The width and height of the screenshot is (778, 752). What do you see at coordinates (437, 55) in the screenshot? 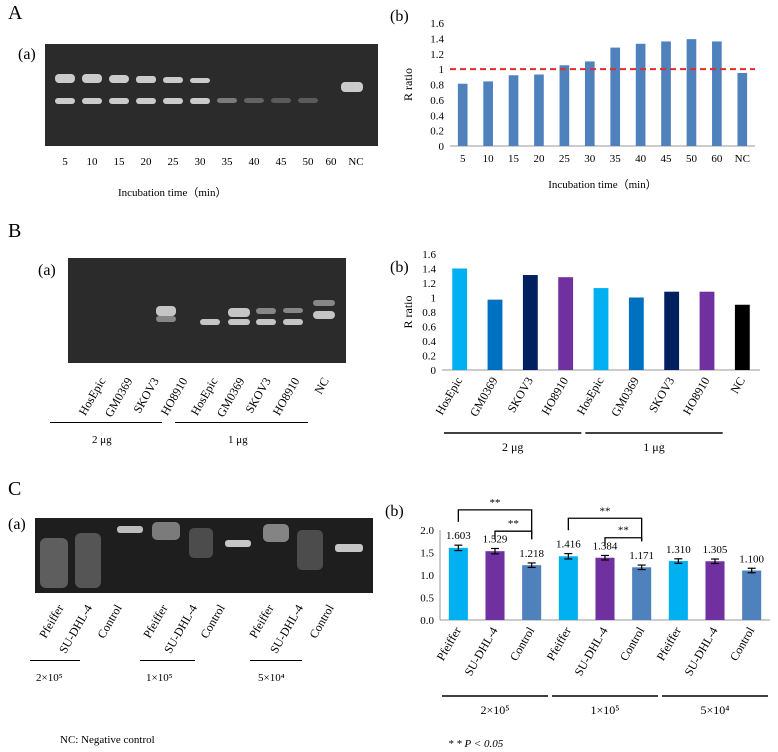
I see `y-tick-label: 1.2` at bounding box center [437, 55].